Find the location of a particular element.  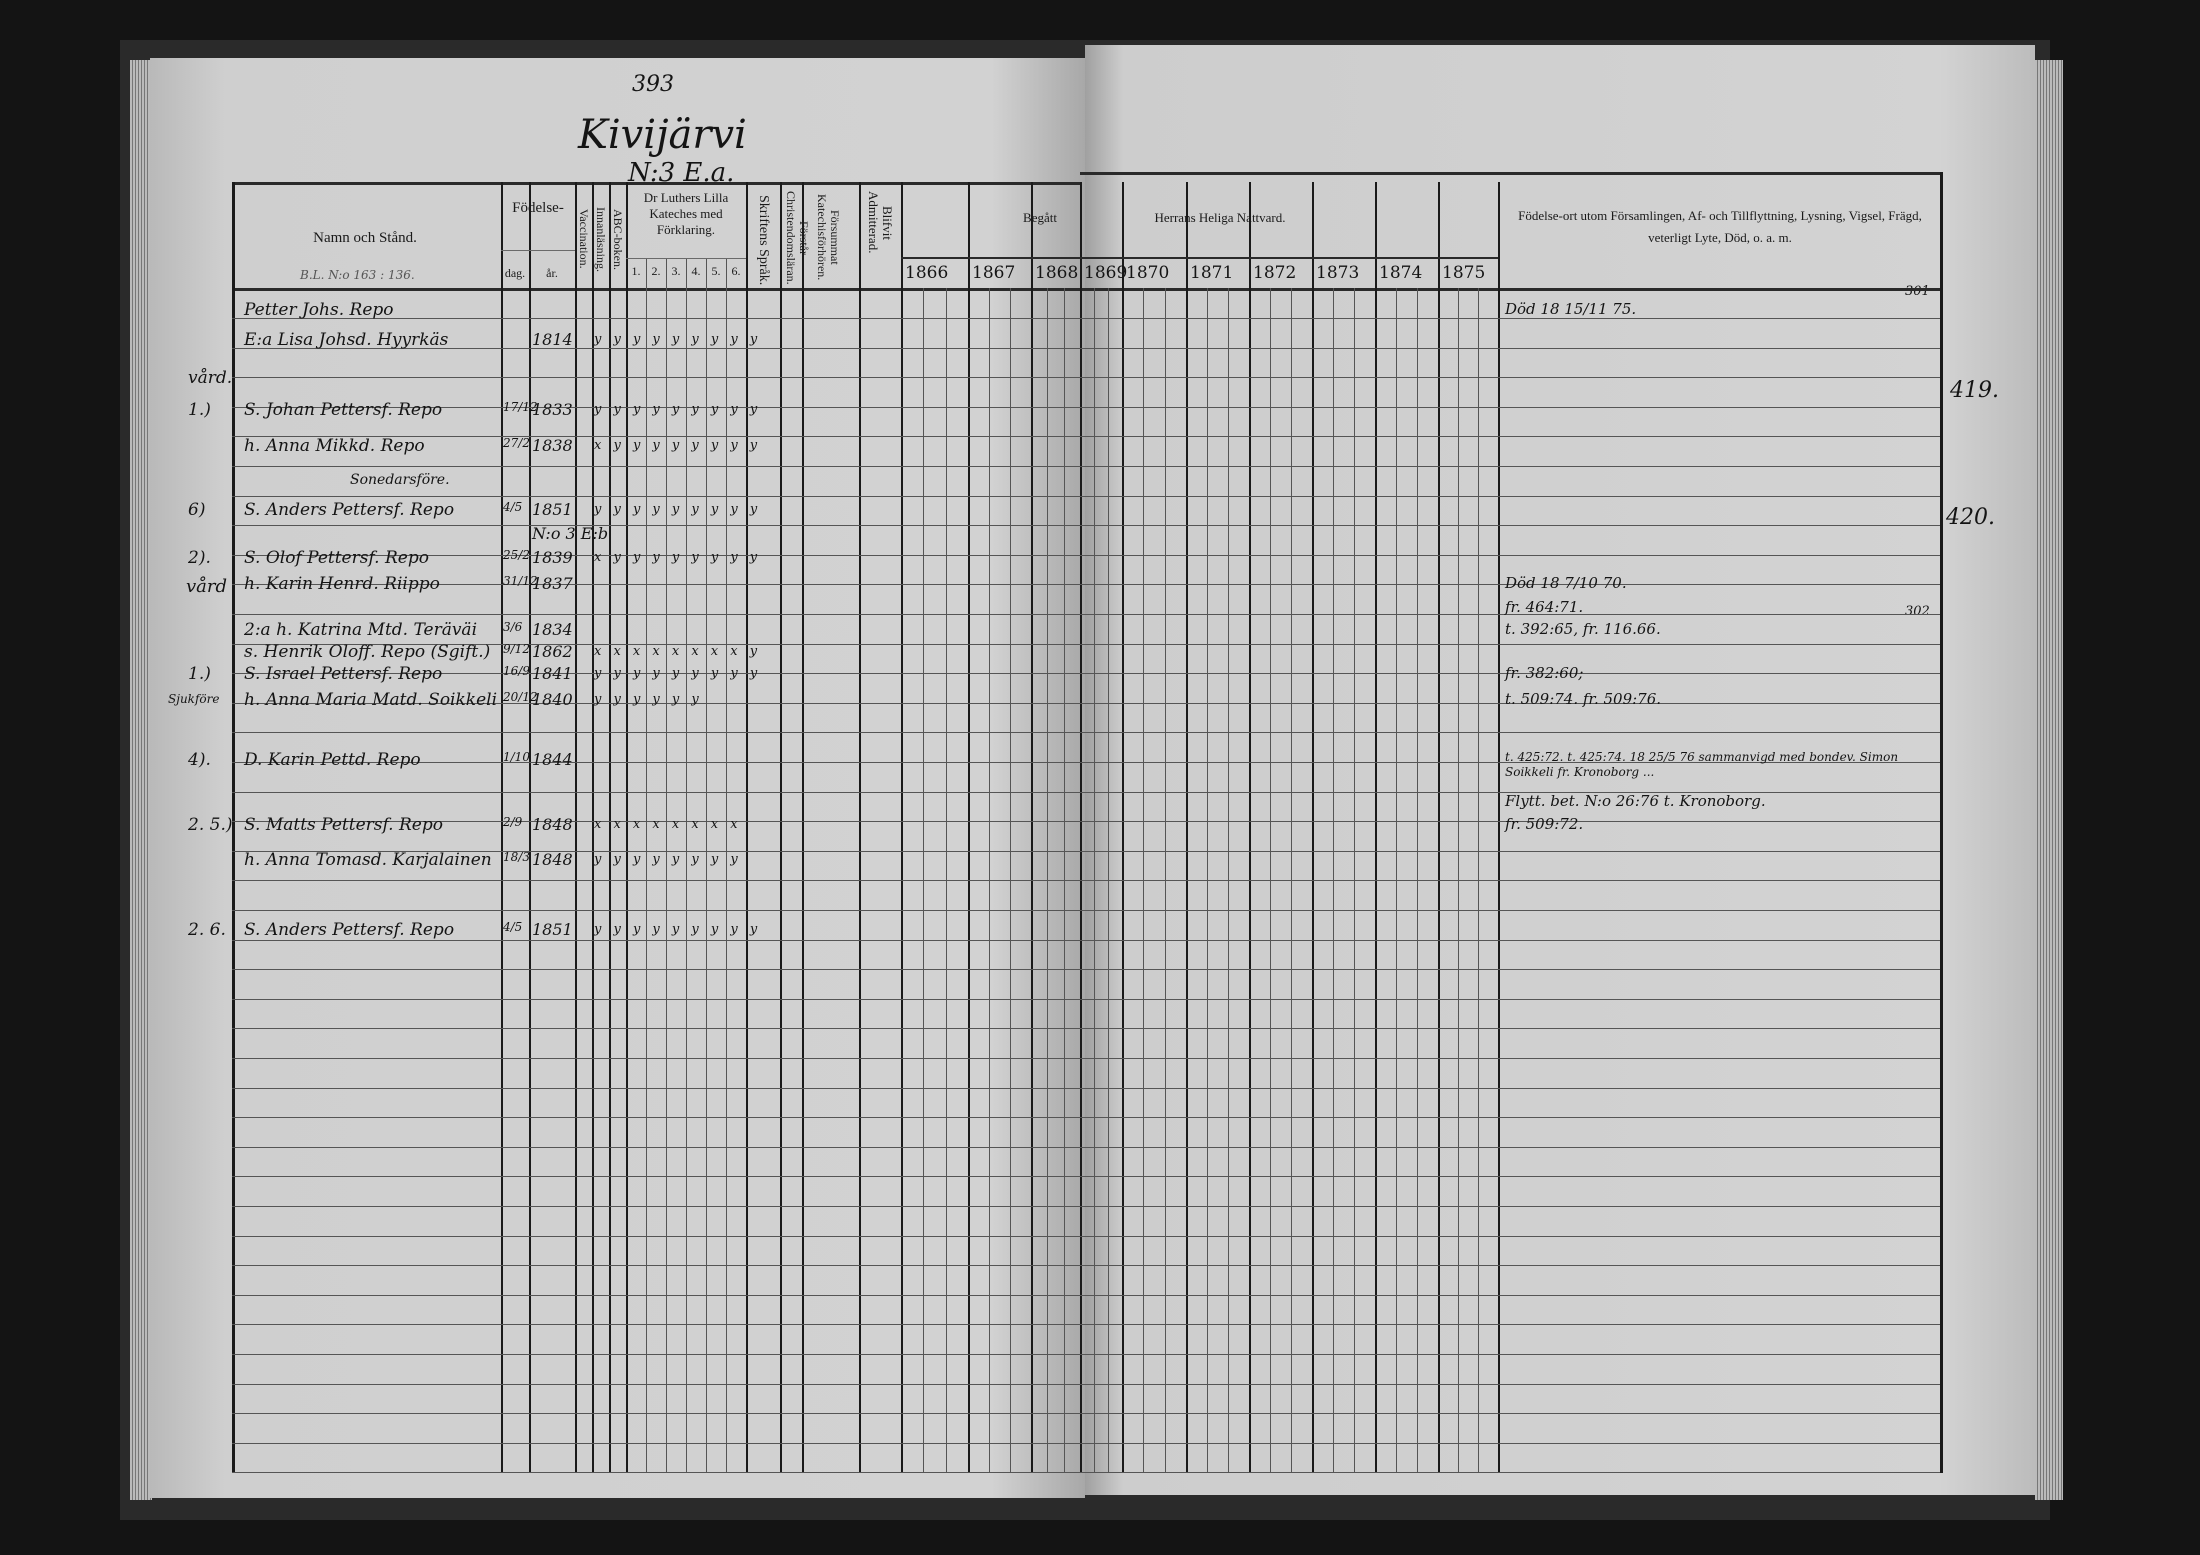

person-name: E:a Lisa Johsd. Hyyrkäs is located at coordinates (346, 340).